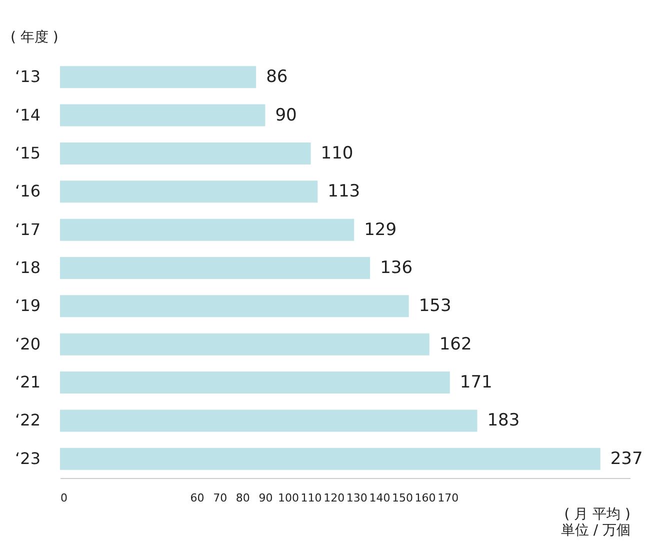 Image resolution: width=670 pixels, height=560 pixels. I want to click on y-tick-label: ‘14, so click(27, 114).